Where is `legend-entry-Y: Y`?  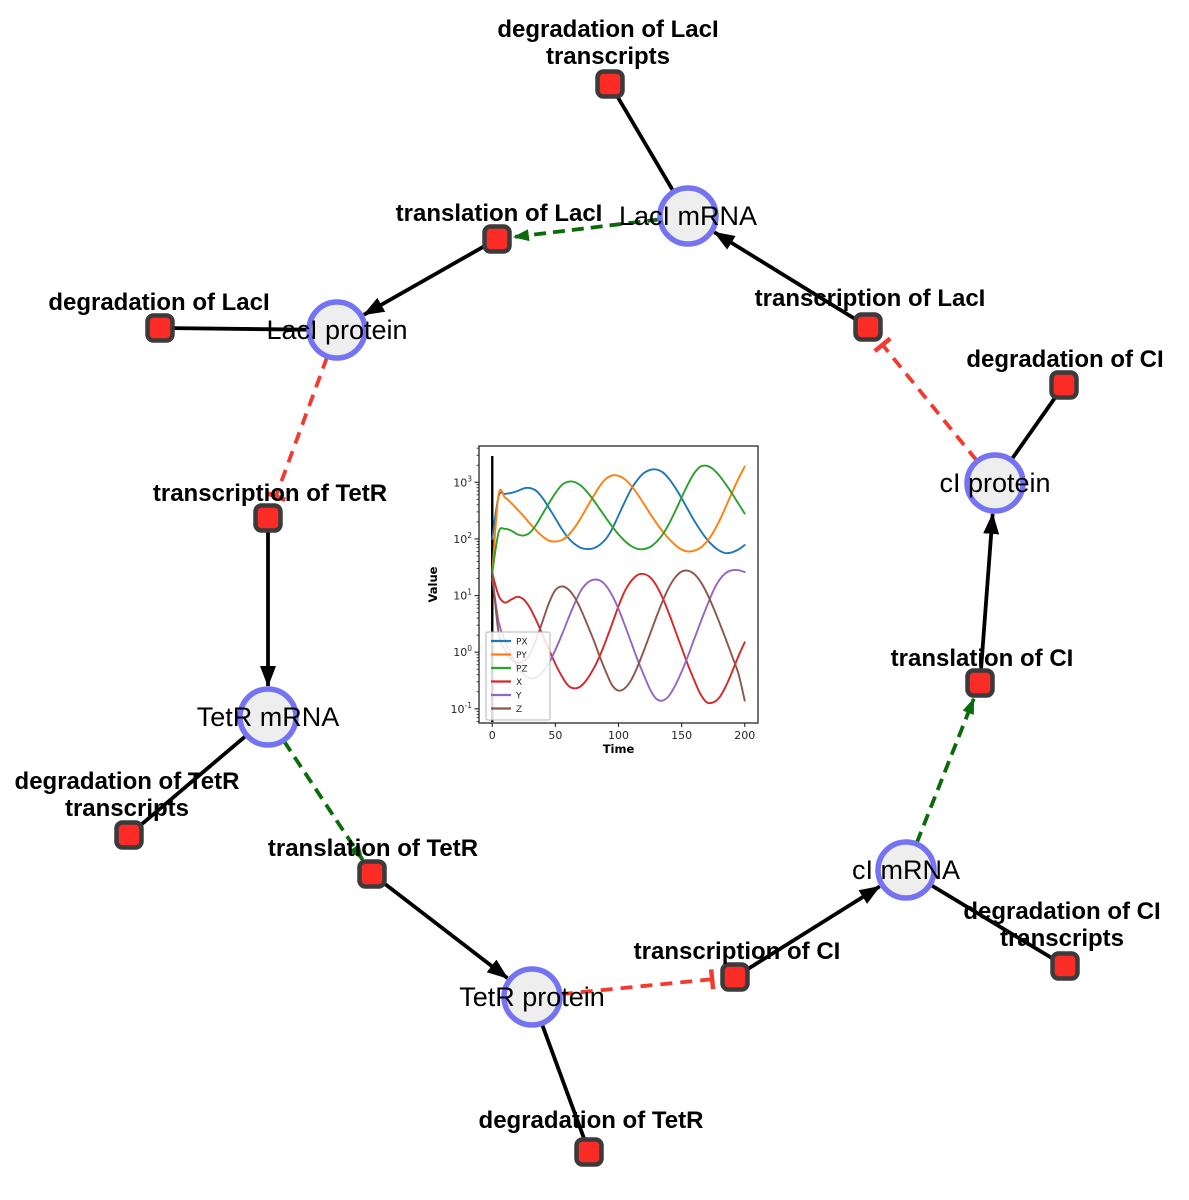 legend-entry-Y: Y is located at coordinates (518, 697).